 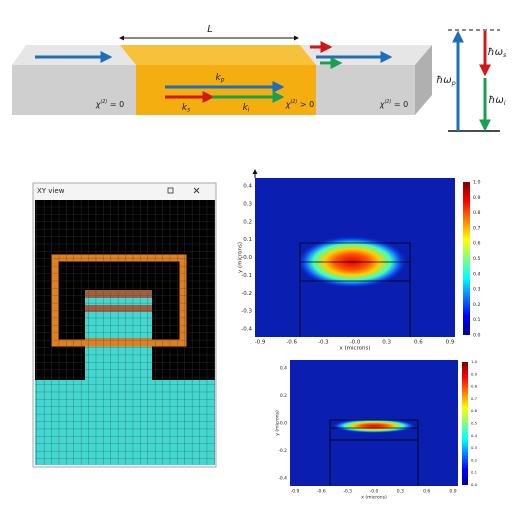 I want to click on restore-button, so click(x=170, y=190).